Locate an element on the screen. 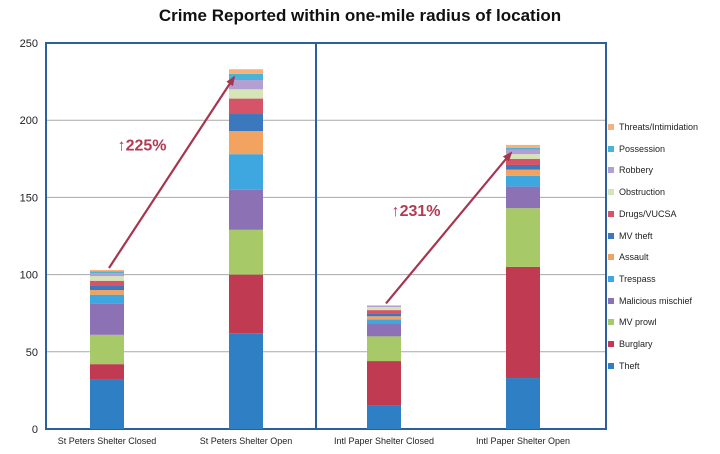  y-tick-label: 200 is located at coordinates (29, 121).